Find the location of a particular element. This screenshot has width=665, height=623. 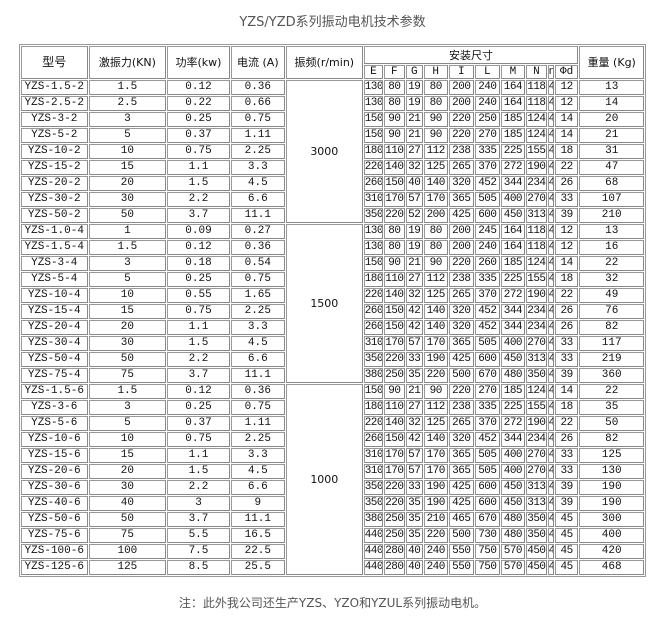

cell-force: 10 is located at coordinates (127, 151).